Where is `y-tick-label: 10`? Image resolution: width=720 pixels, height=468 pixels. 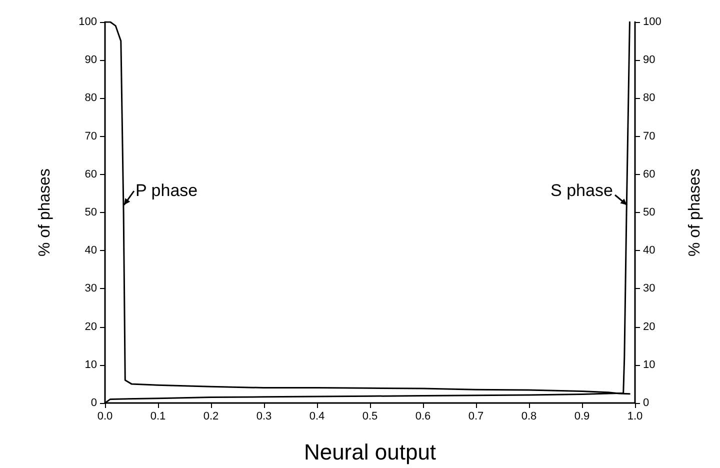
y-tick-label: 10 is located at coordinates (90, 364).